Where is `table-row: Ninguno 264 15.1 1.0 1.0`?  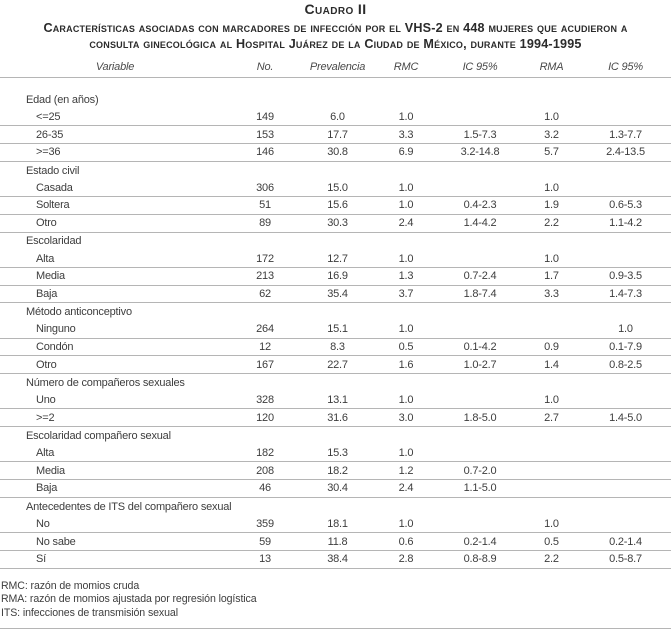
table-row: Ninguno 264 15.1 1.0 1.0 is located at coordinates (335, 330).